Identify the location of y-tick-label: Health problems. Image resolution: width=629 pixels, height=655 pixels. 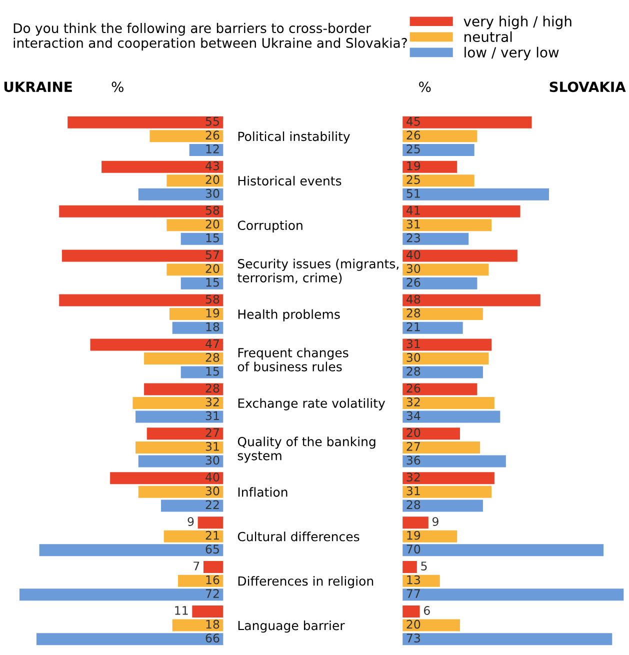
(289, 315).